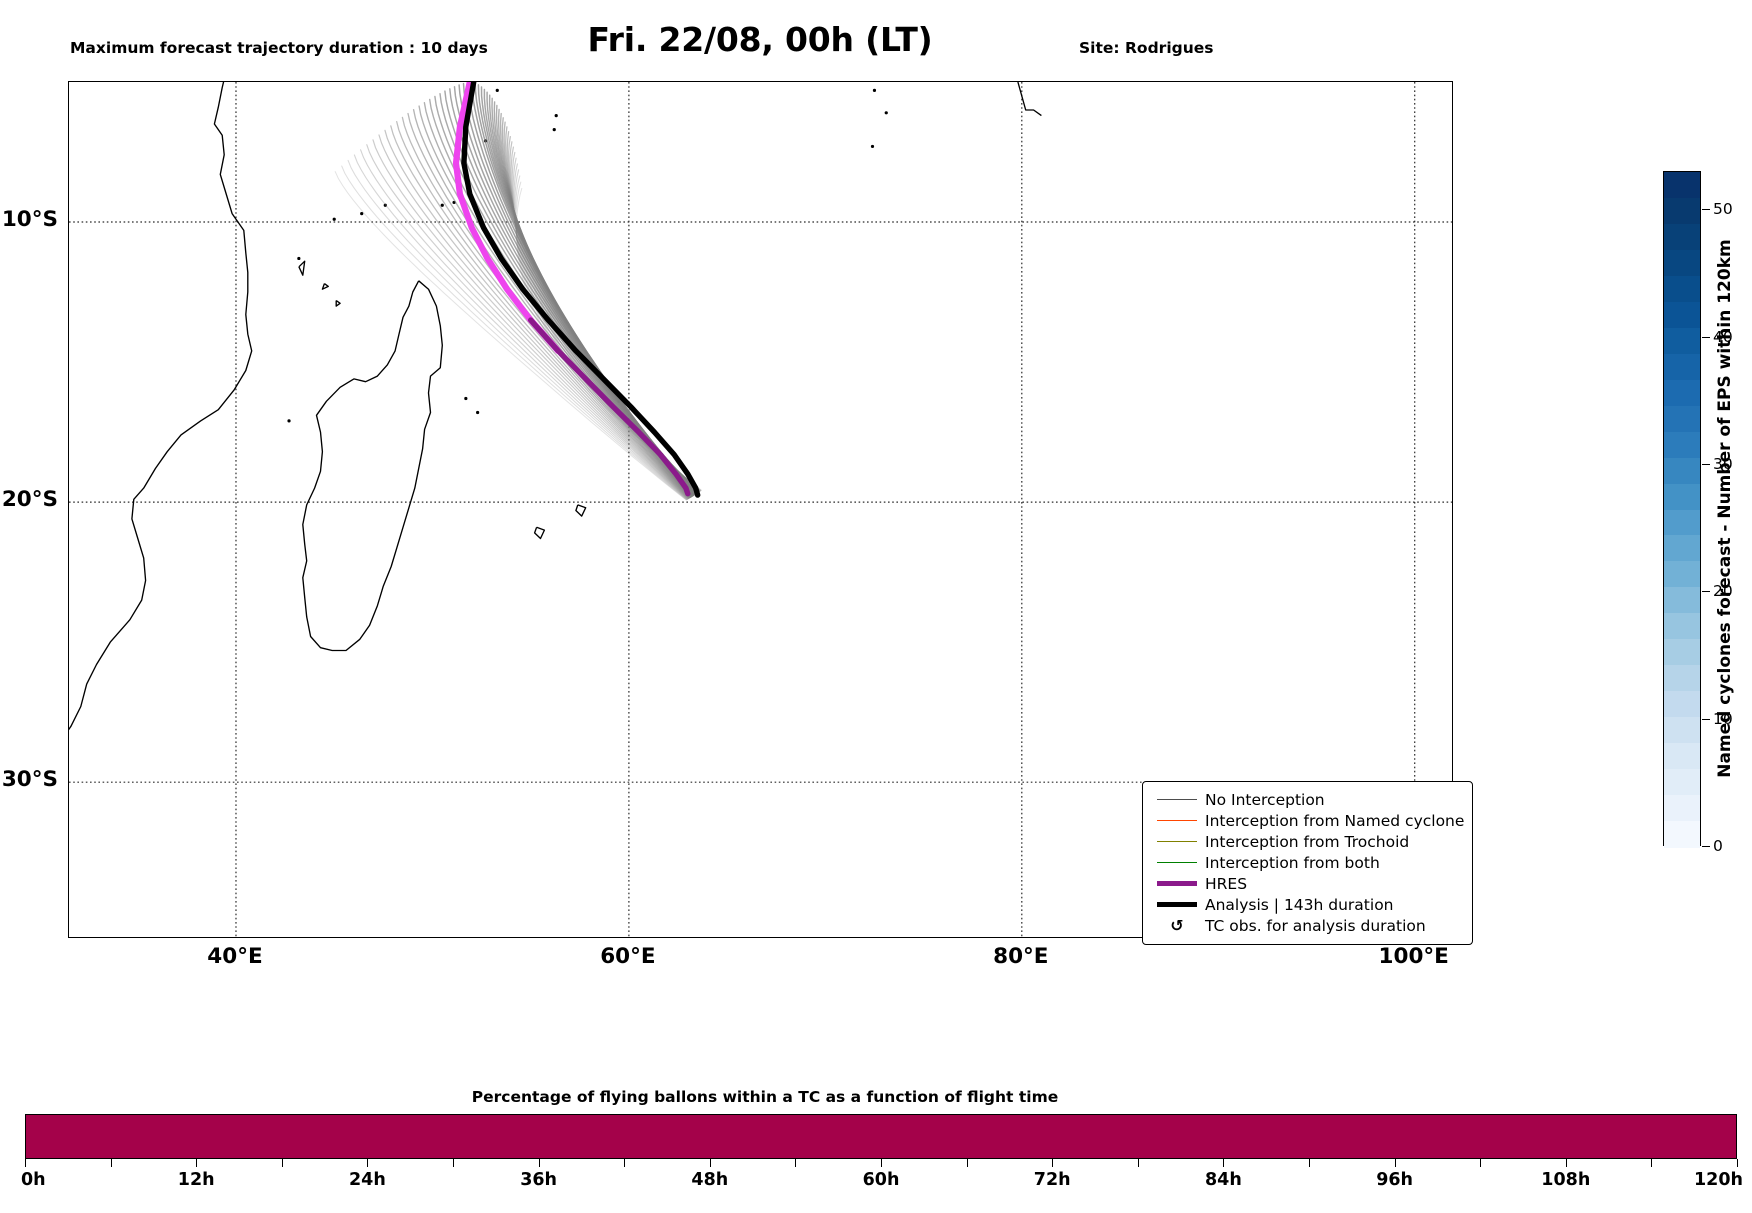 The image size is (1752, 1213). What do you see at coordinates (1394, 1180) in the screenshot?
I see `bottom-bar-tick-label-96h: 96h` at bounding box center [1394, 1180].